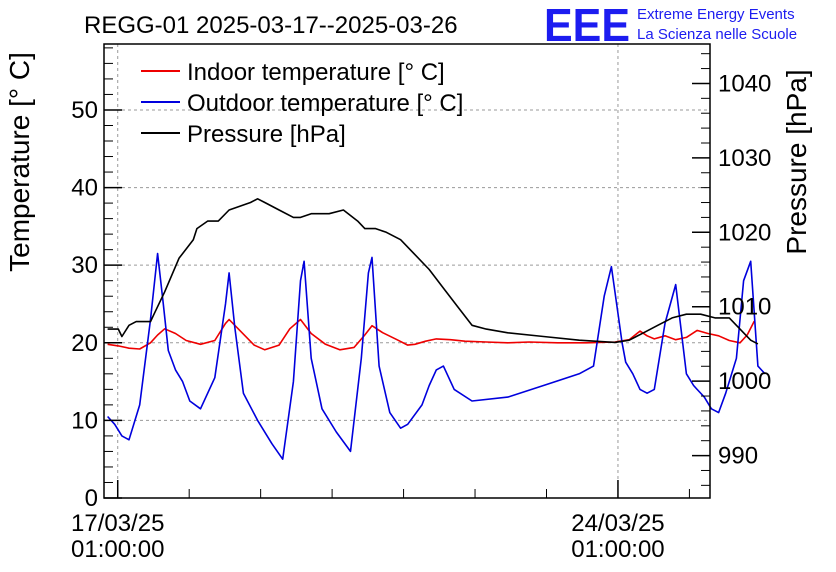 This screenshot has height=572, width=836. I want to click on eee-logo-mark: EEE, so click(587, 25).